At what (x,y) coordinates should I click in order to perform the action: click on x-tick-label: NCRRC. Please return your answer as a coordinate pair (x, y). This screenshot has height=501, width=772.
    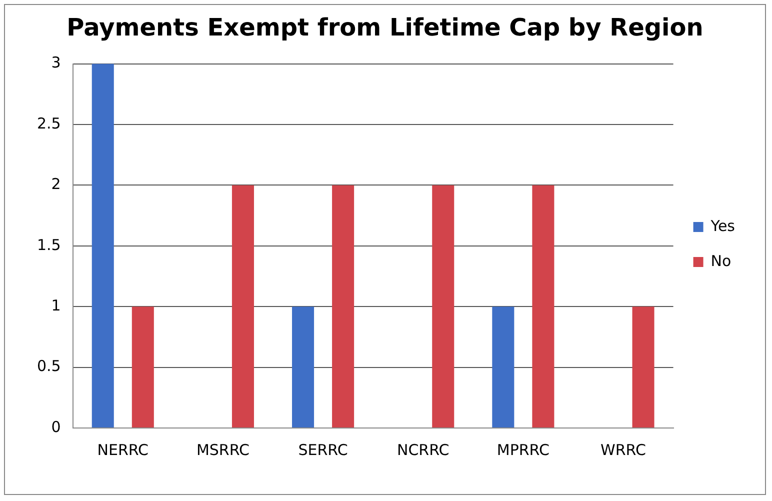
    Looking at the image, I should click on (423, 449).